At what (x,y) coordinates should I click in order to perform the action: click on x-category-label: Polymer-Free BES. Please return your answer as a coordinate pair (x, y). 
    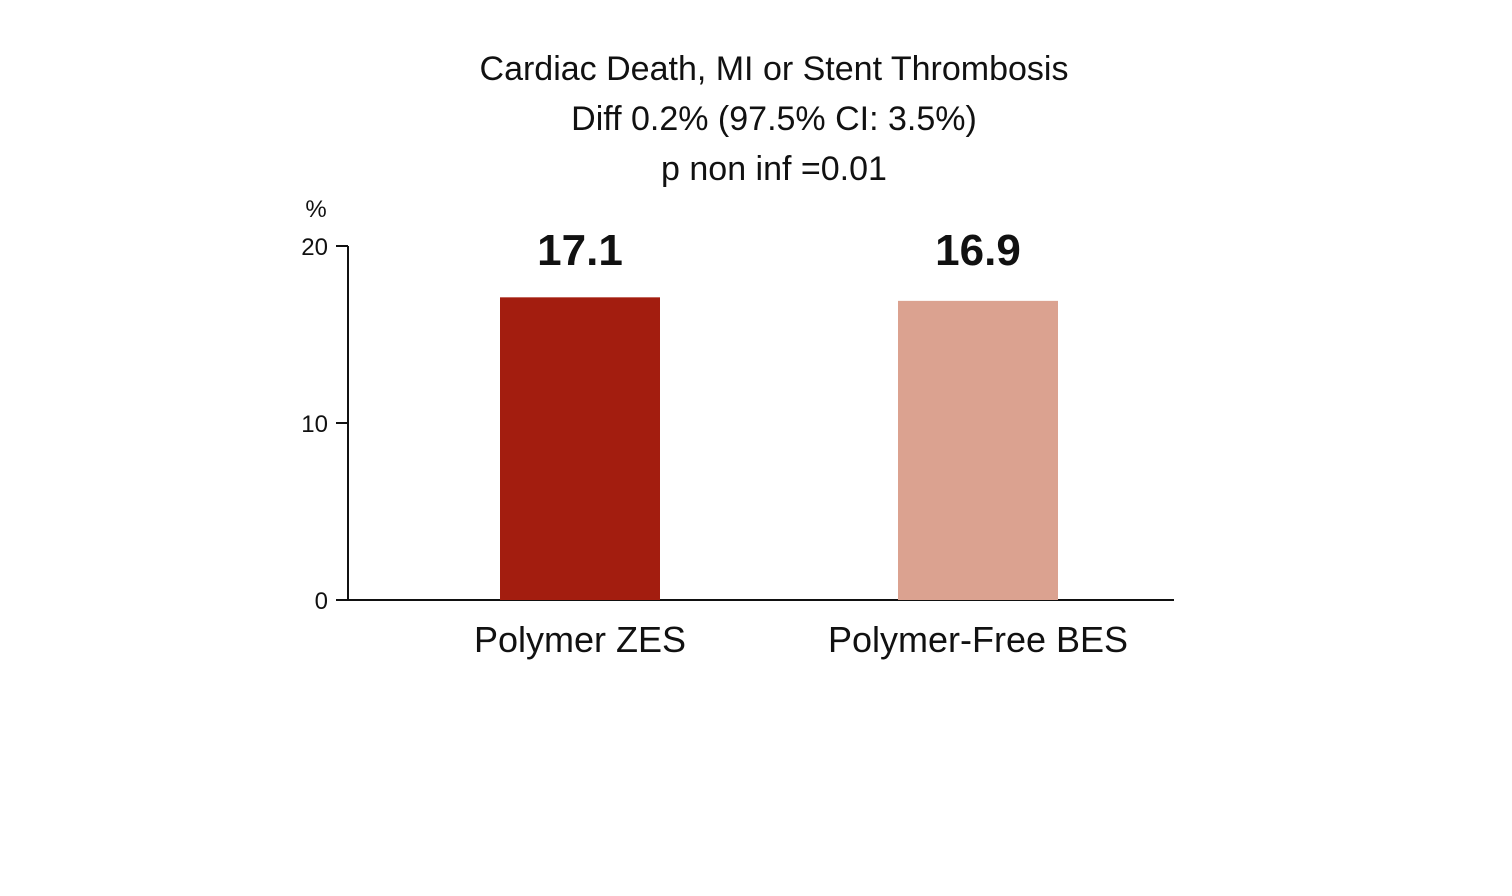
    Looking at the image, I should click on (978, 639).